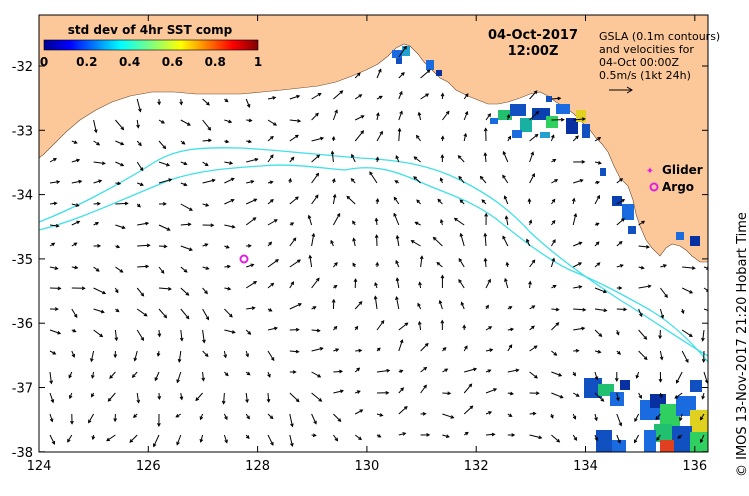 Image resolution: width=749 pixels, height=496 pixels. Describe the element at coordinates (22, 131) in the screenshot. I see `y-tick-label: -33` at that location.